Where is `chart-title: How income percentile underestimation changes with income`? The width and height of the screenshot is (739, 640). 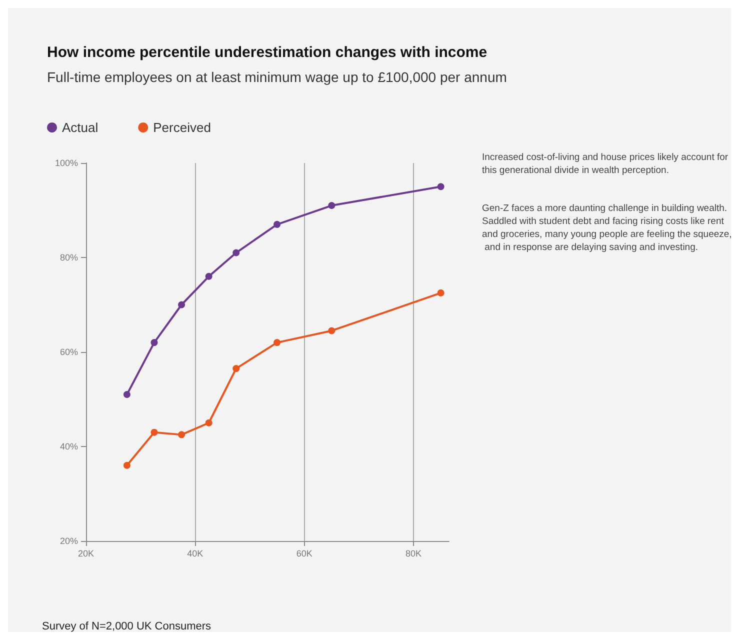 chart-title: How income percentile underestimation changes with income is located at coordinates (267, 52).